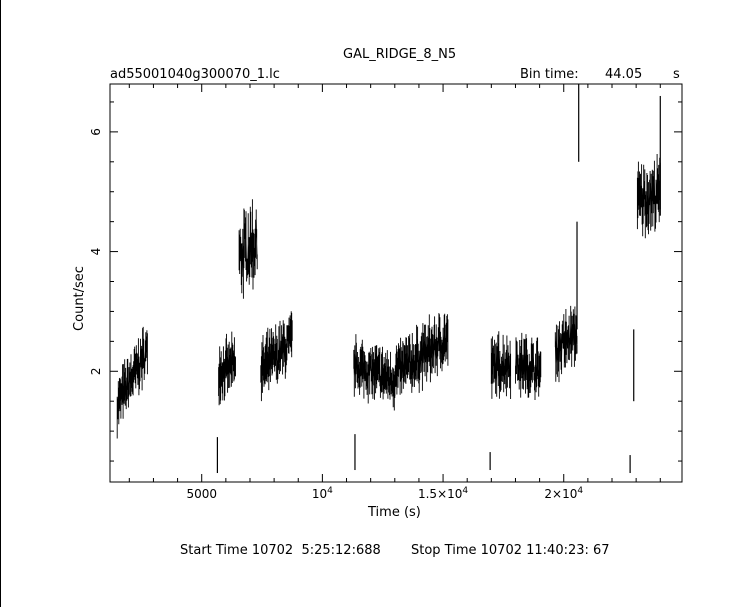 The width and height of the screenshot is (743, 607). I want to click on x-tick-label: 1.5×104, so click(443, 493).